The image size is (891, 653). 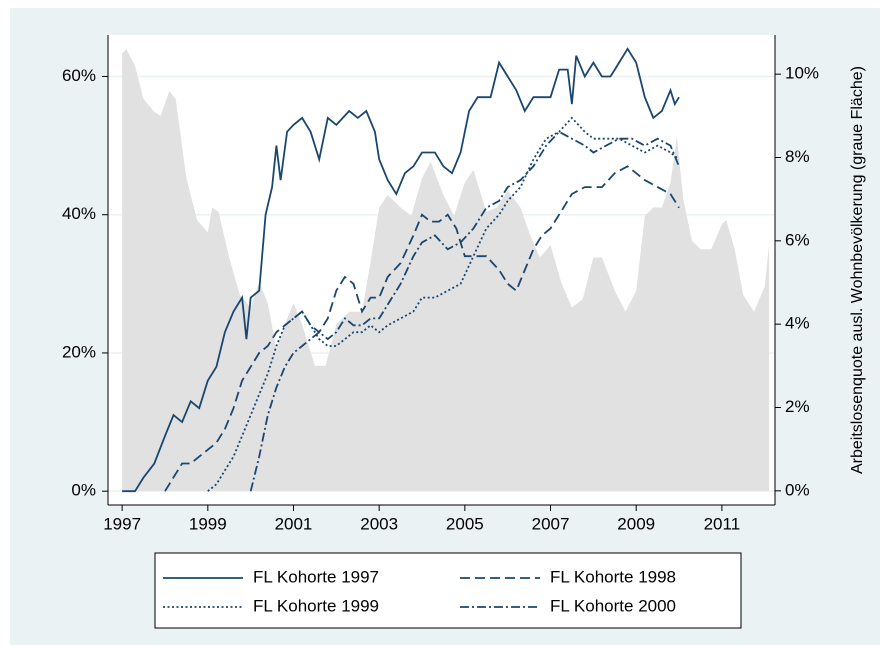 What do you see at coordinates (797, 406) in the screenshot?
I see `y2-tick-label: 2%` at bounding box center [797, 406].